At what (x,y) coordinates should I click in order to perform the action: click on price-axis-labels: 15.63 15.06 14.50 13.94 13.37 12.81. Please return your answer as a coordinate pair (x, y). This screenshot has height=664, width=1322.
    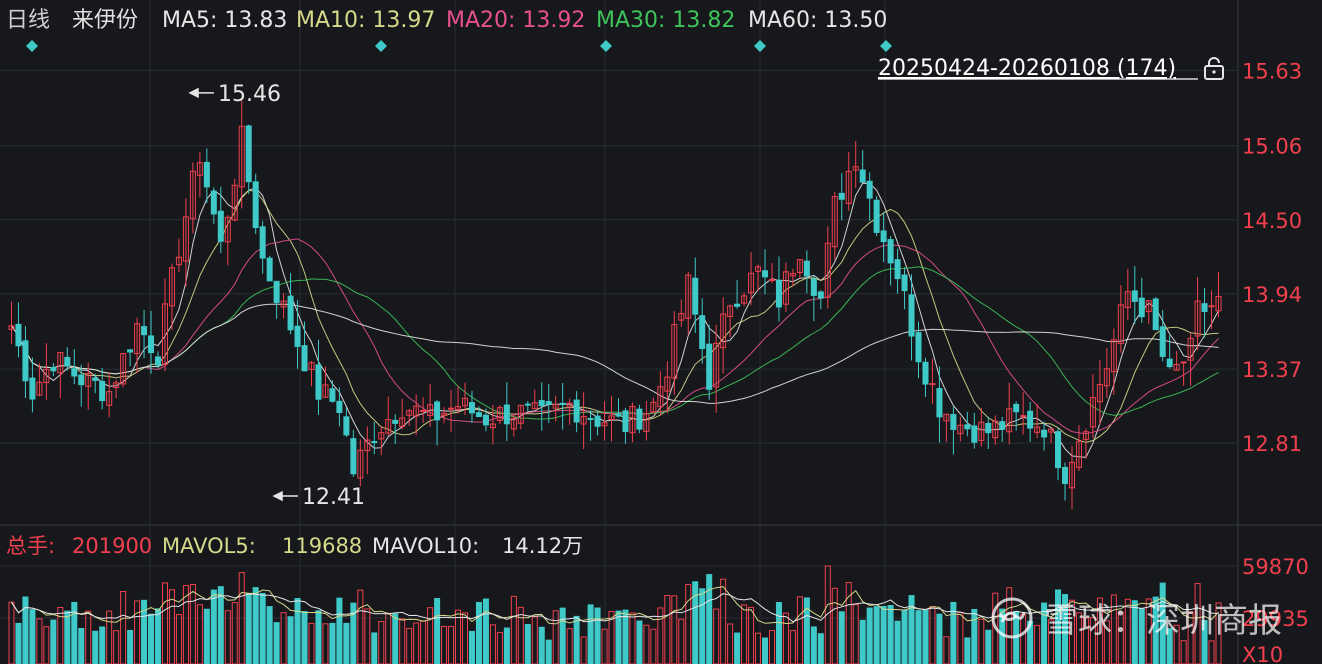
    Looking at the image, I should click on (1272, 257).